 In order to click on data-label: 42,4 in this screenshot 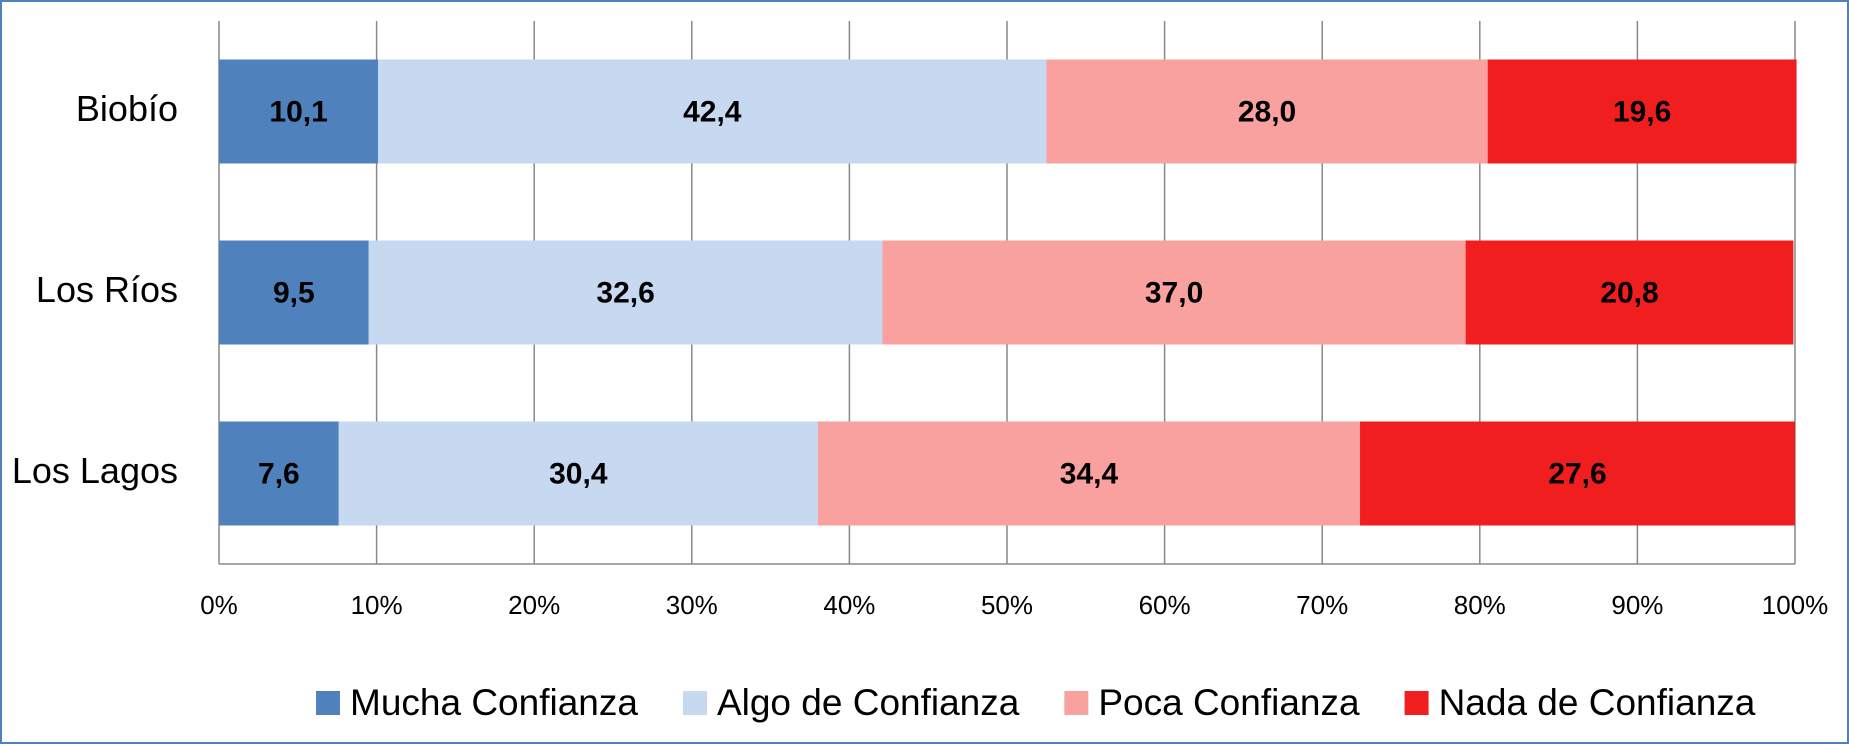, I will do `click(712, 111)`.